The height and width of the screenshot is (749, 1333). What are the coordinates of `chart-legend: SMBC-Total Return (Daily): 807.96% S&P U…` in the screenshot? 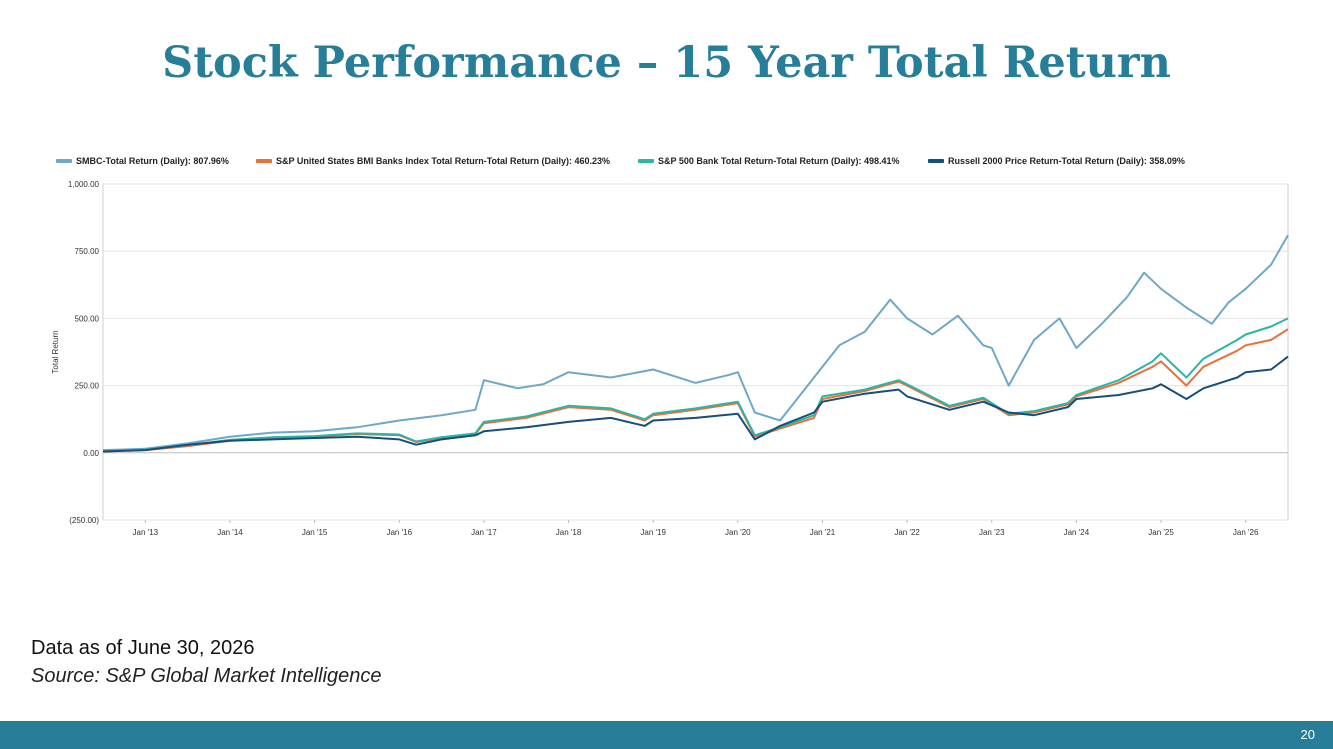 It's located at (676, 164).